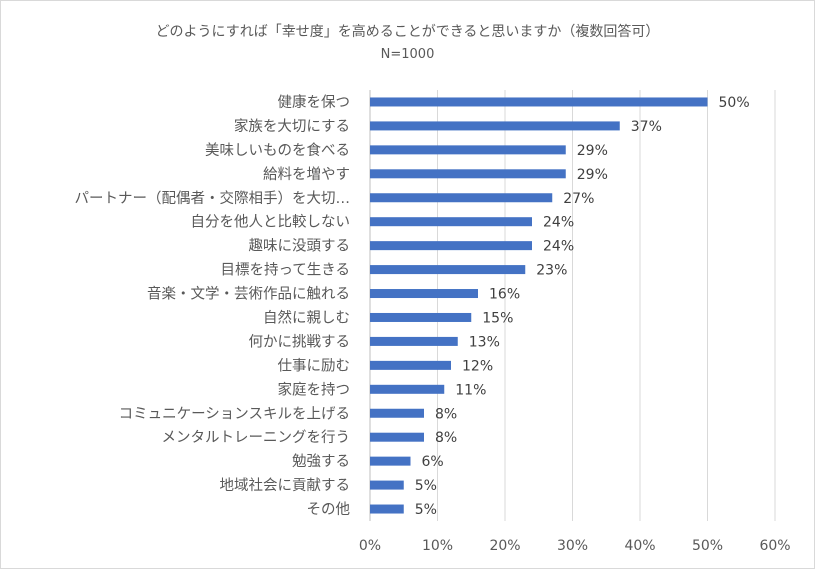  What do you see at coordinates (314, 365) in the screenshot?
I see `category-label: 仕事に励む` at bounding box center [314, 365].